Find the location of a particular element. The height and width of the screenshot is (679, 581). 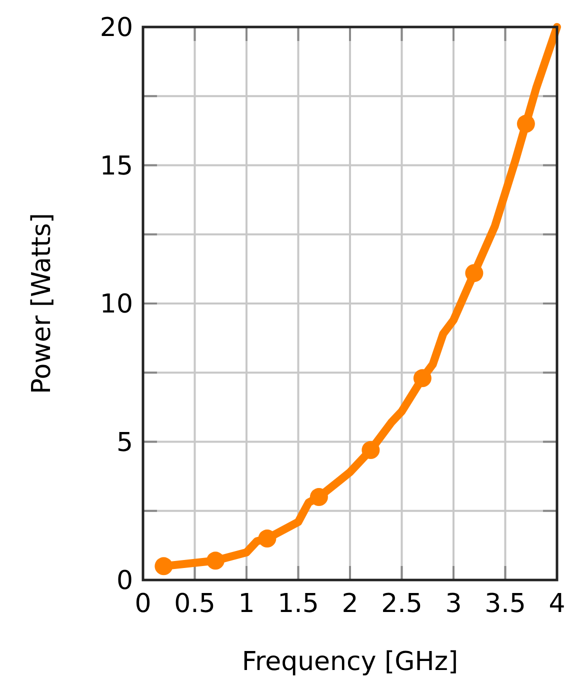

x-tick-label: 2.5 is located at coordinates (401, 604).